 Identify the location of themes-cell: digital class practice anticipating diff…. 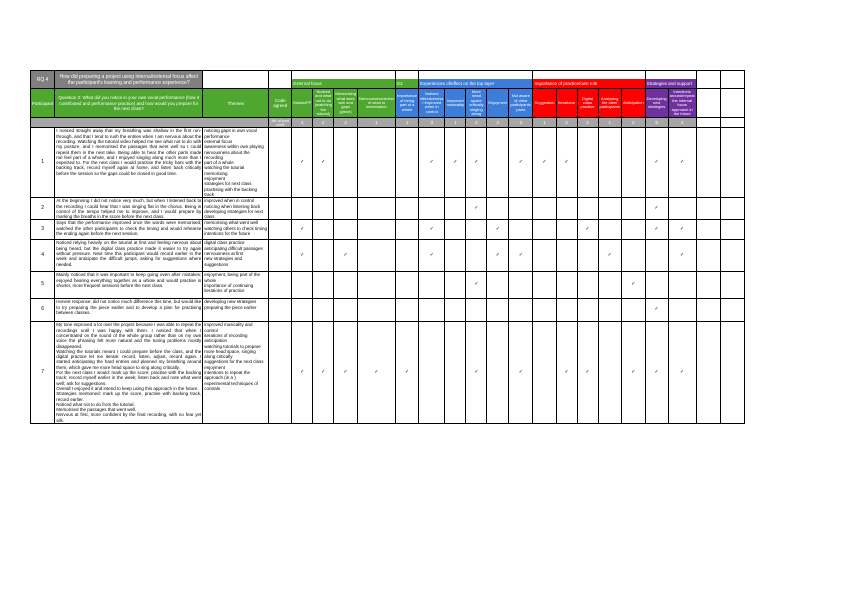
(236, 256).